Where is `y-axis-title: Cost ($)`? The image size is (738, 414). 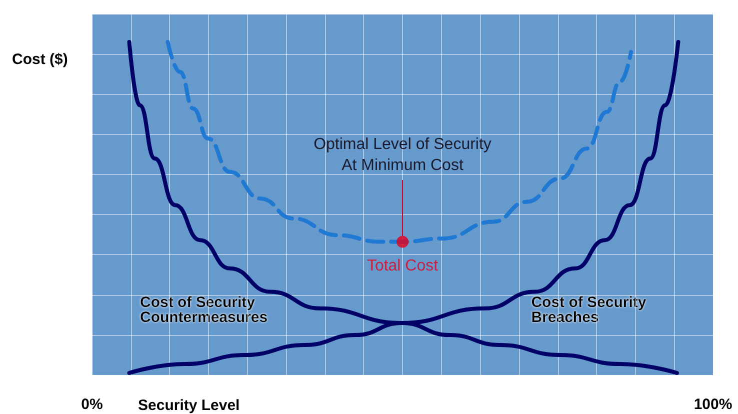
y-axis-title: Cost ($) is located at coordinates (40, 59).